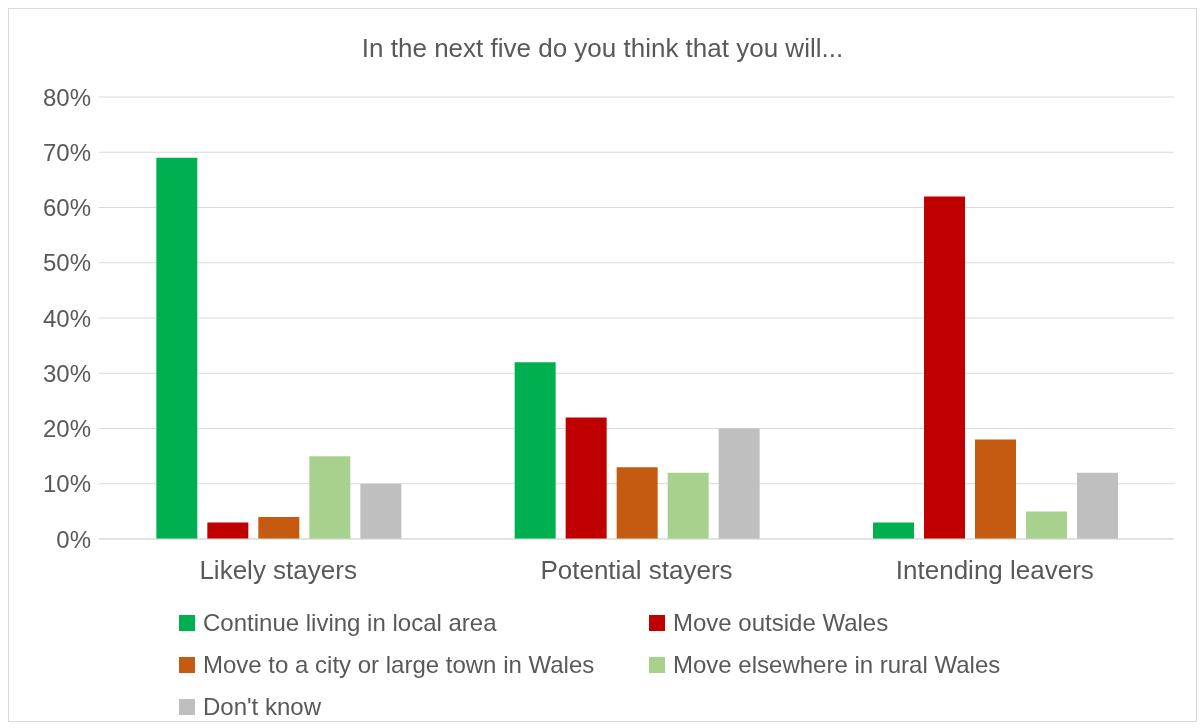 The height and width of the screenshot is (728, 1203). Describe the element at coordinates (66, 263) in the screenshot. I see `y-tick-label: 50%` at that location.